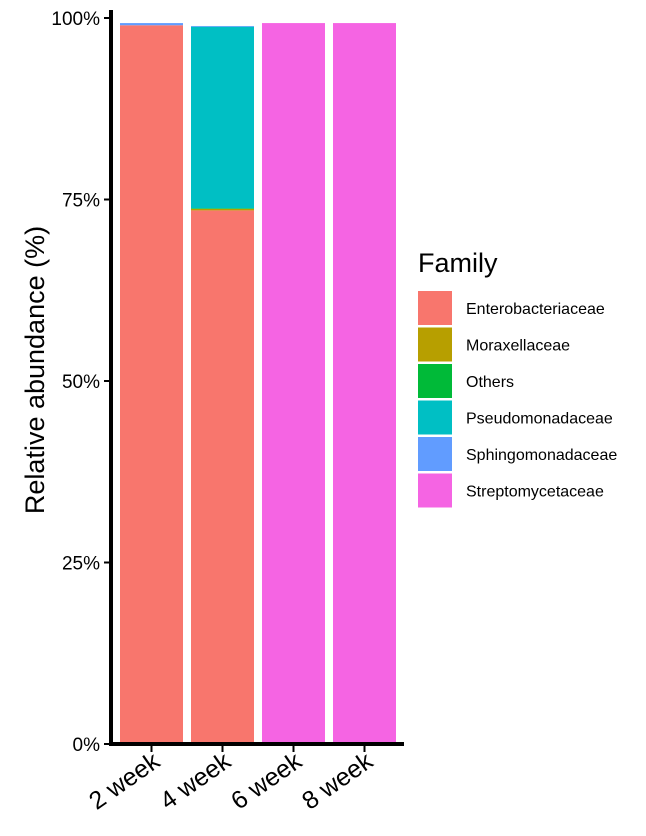 Image resolution: width=646 pixels, height=836 pixels. I want to click on y-tick-label: 25%, so click(81, 564).